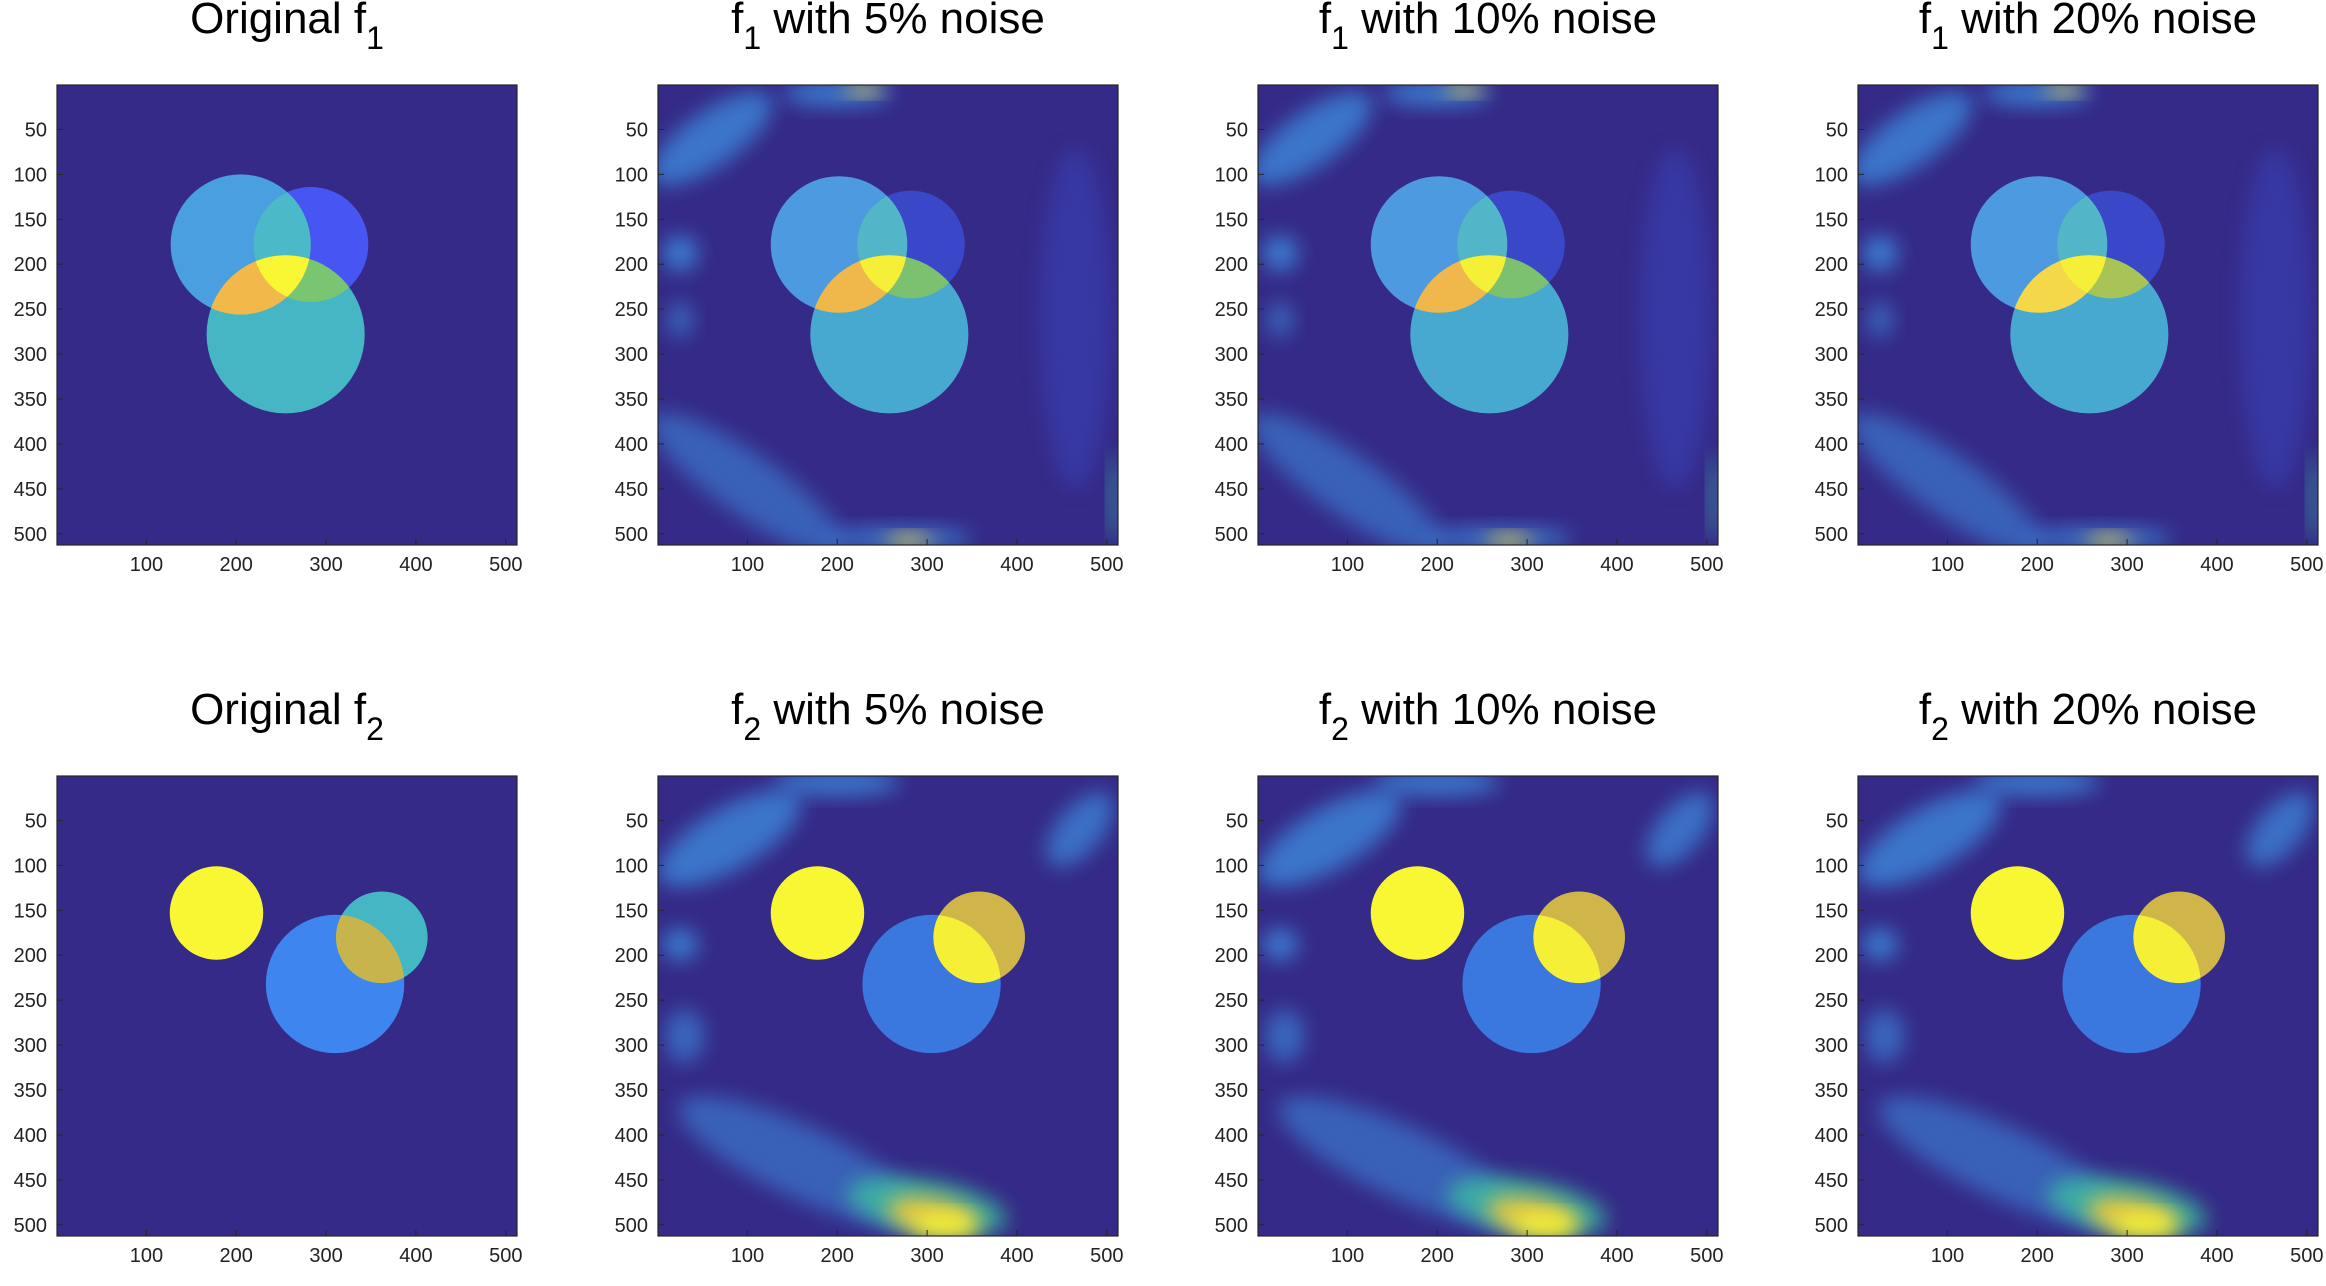 This screenshot has height=1286, width=2326. Describe the element at coordinates (1488, 315) in the screenshot. I see `image-area` at that location.